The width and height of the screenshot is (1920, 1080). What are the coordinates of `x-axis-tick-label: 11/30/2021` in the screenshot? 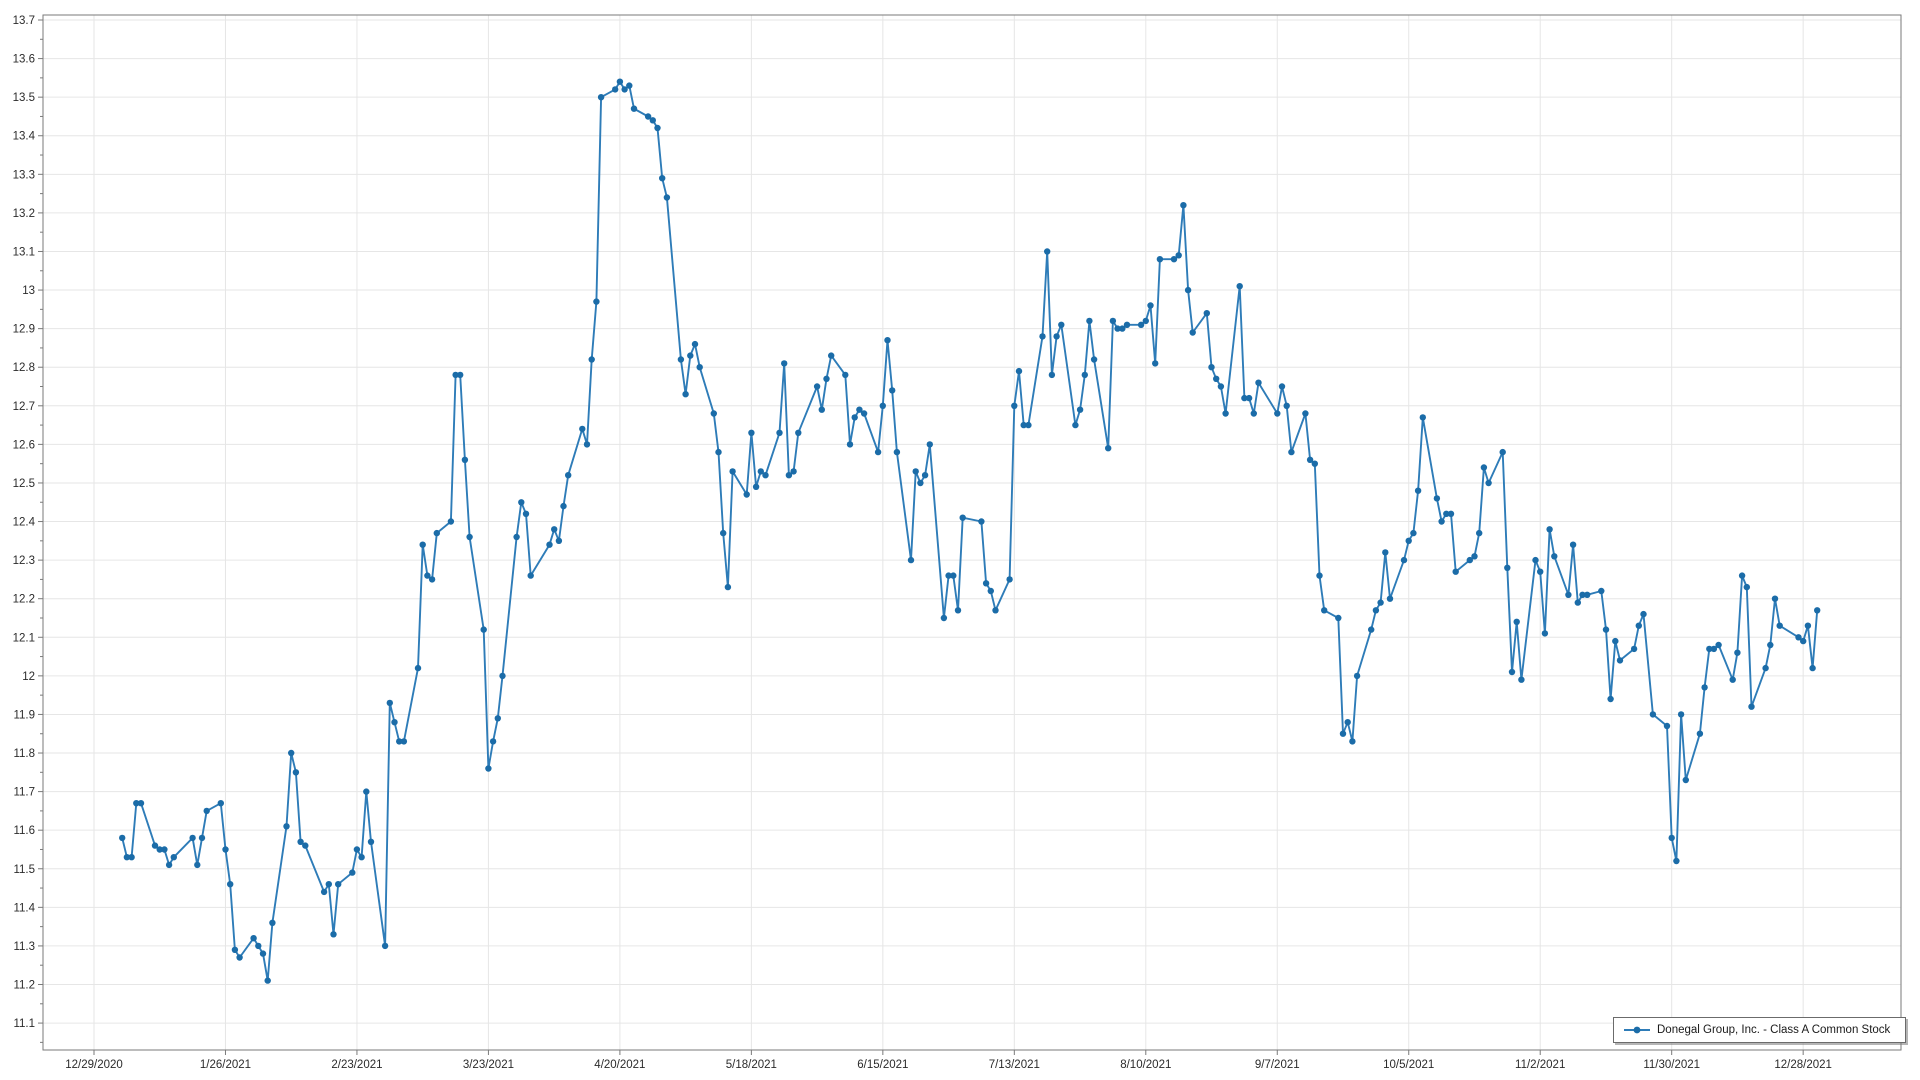 It's located at (1671, 1065).